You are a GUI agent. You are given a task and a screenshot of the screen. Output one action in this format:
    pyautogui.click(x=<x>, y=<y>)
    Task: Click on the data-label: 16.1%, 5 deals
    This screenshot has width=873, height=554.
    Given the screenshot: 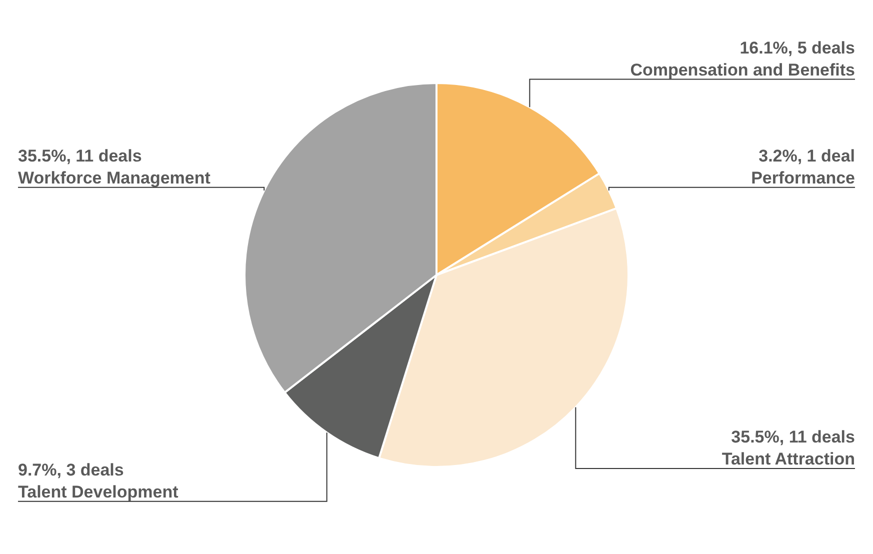 What is the action you would take?
    pyautogui.click(x=797, y=48)
    